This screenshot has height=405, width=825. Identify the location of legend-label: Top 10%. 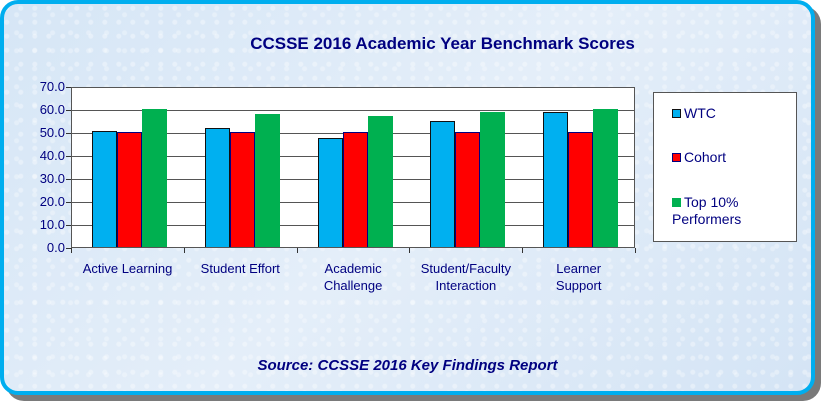
(711, 202).